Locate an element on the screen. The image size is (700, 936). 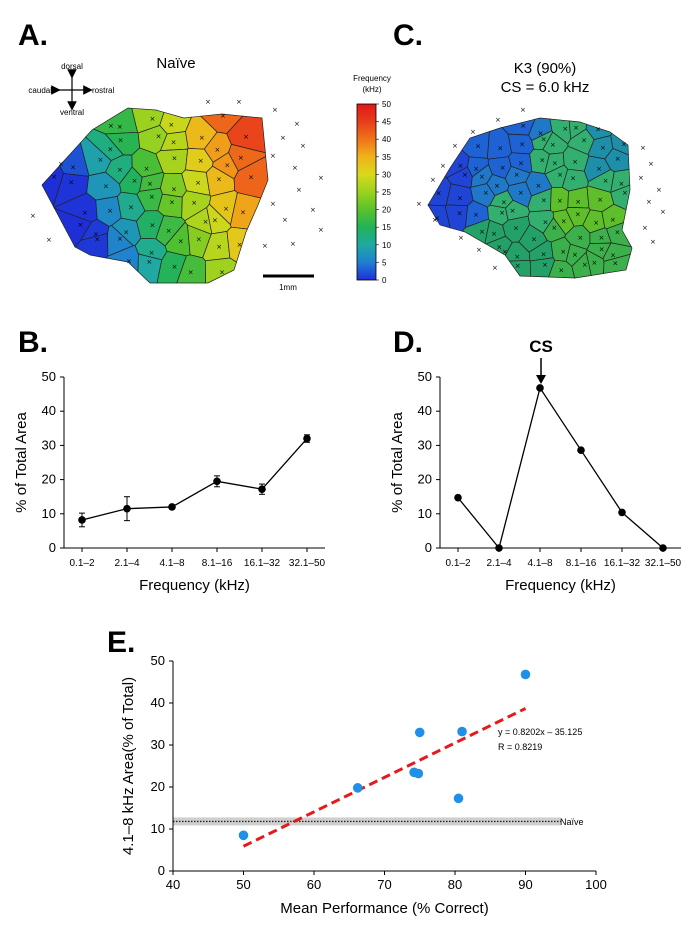
chart-d-xtick-label: 32.1–50 is located at coordinates (663, 563).